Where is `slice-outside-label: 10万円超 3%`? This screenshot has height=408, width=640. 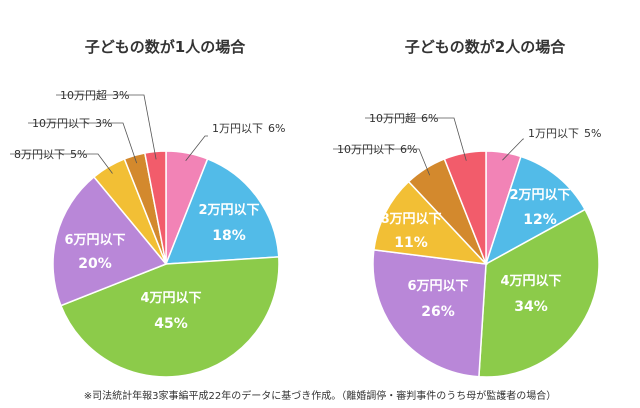
slice-outside-label: 10万円超 3% is located at coordinates (94, 95).